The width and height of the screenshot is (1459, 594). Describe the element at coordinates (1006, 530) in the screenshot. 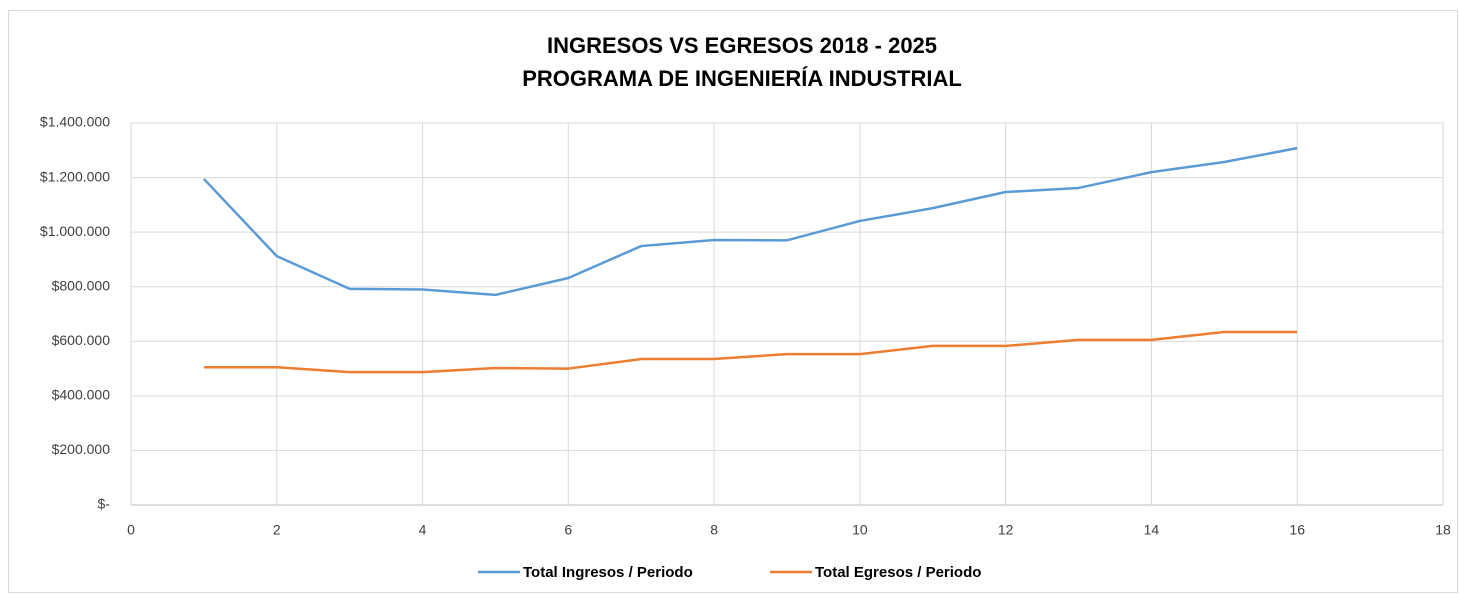

I see `x-tick-label: 12` at that location.